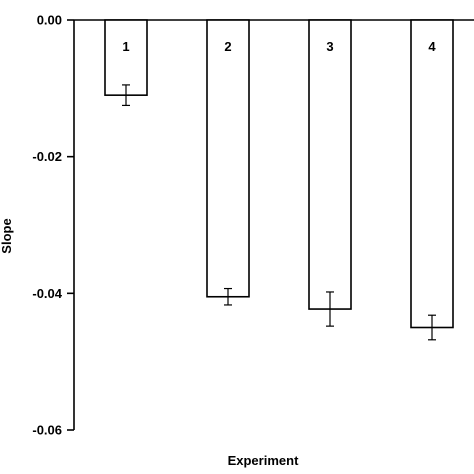 This screenshot has height=474, width=474. Describe the element at coordinates (432, 46) in the screenshot. I see `bar-label-4: 4` at that location.